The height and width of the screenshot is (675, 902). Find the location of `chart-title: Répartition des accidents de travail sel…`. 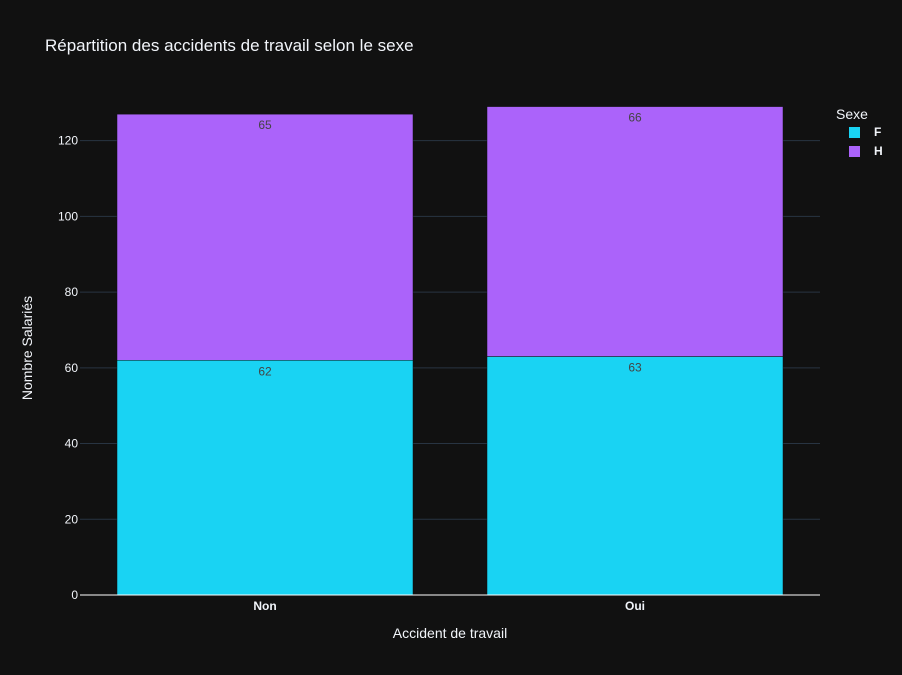

chart-title: Répartition des accidents de travail sel… is located at coordinates (229, 45).